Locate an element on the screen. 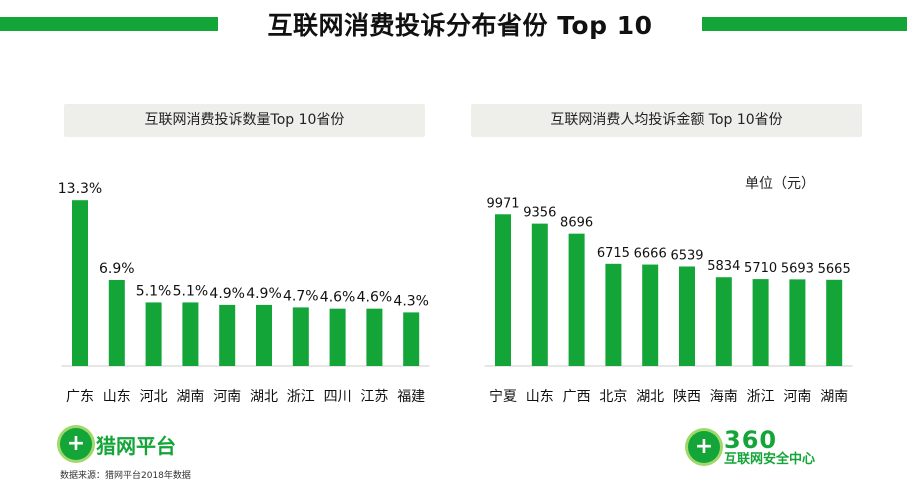 Image resolution: width=907 pixels, height=485 pixels. value-label-count-5: 4.9% is located at coordinates (264, 294).